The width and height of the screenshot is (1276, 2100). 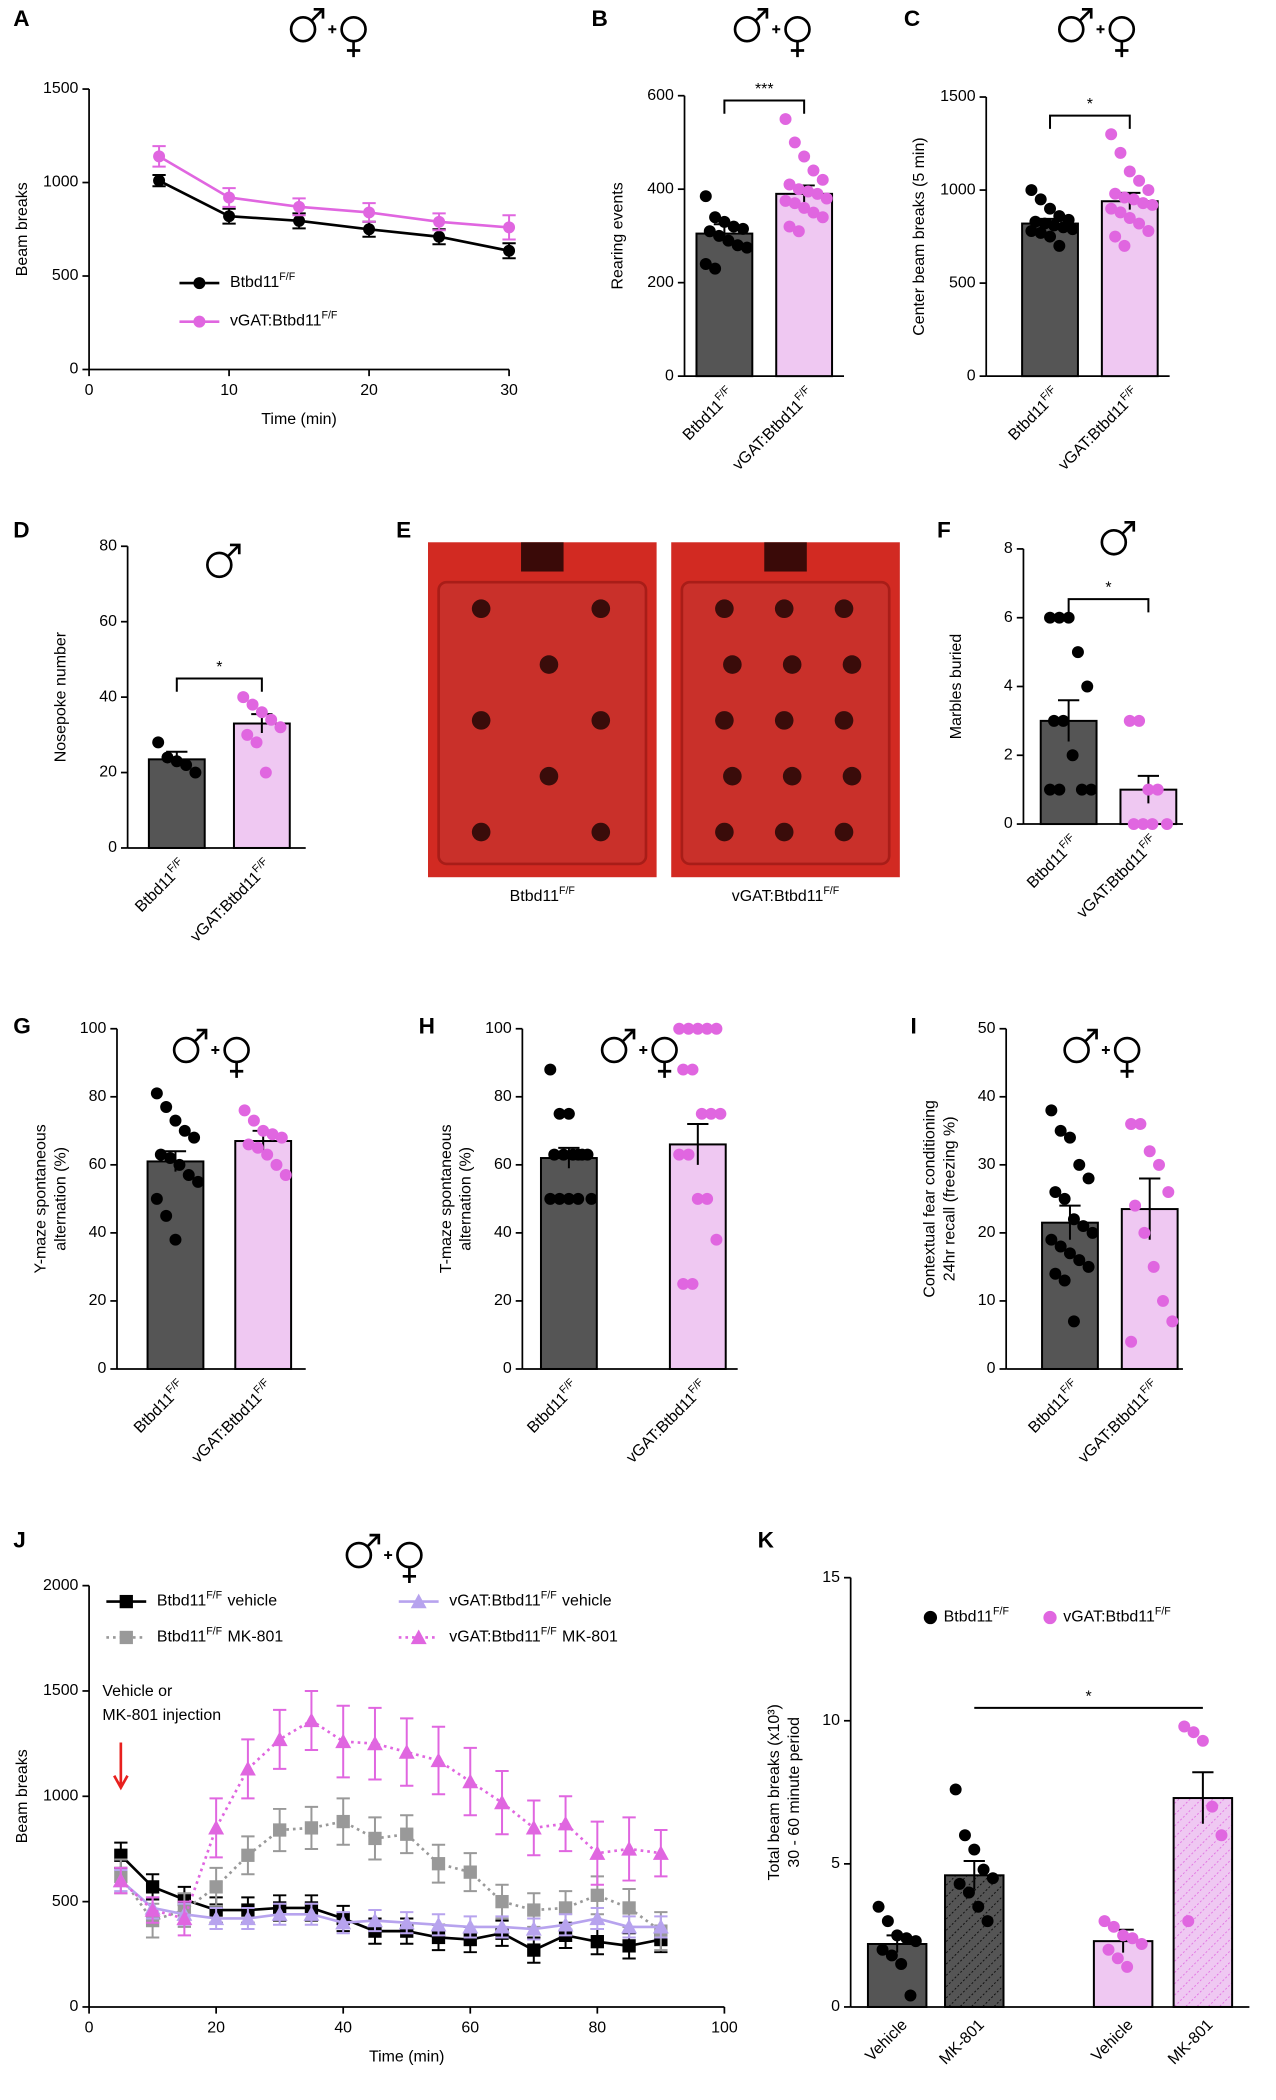 I want to click on panel-letter: B, so click(x=599, y=18).